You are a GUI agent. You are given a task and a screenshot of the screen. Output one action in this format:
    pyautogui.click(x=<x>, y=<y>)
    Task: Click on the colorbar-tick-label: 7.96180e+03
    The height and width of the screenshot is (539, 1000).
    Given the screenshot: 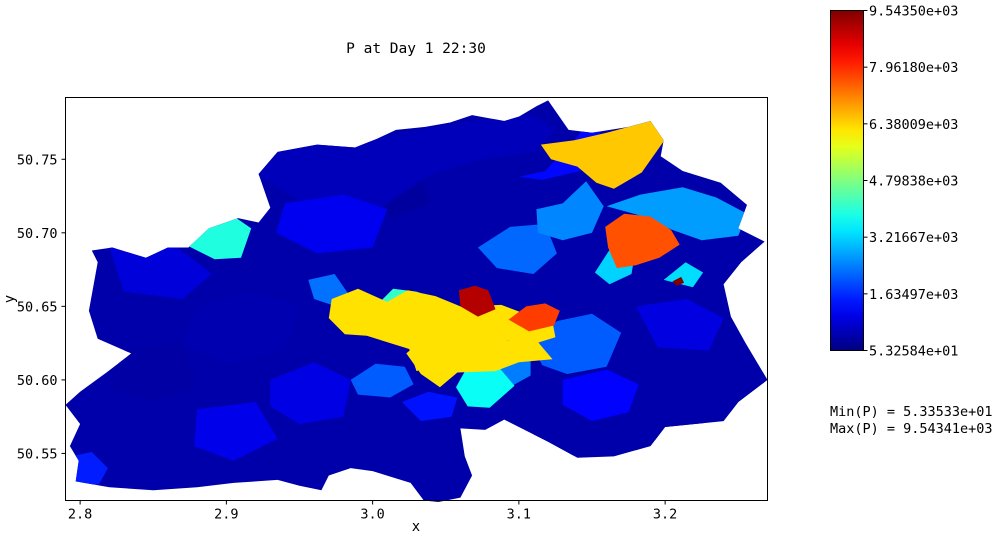 What is the action you would take?
    pyautogui.click(x=913, y=68)
    